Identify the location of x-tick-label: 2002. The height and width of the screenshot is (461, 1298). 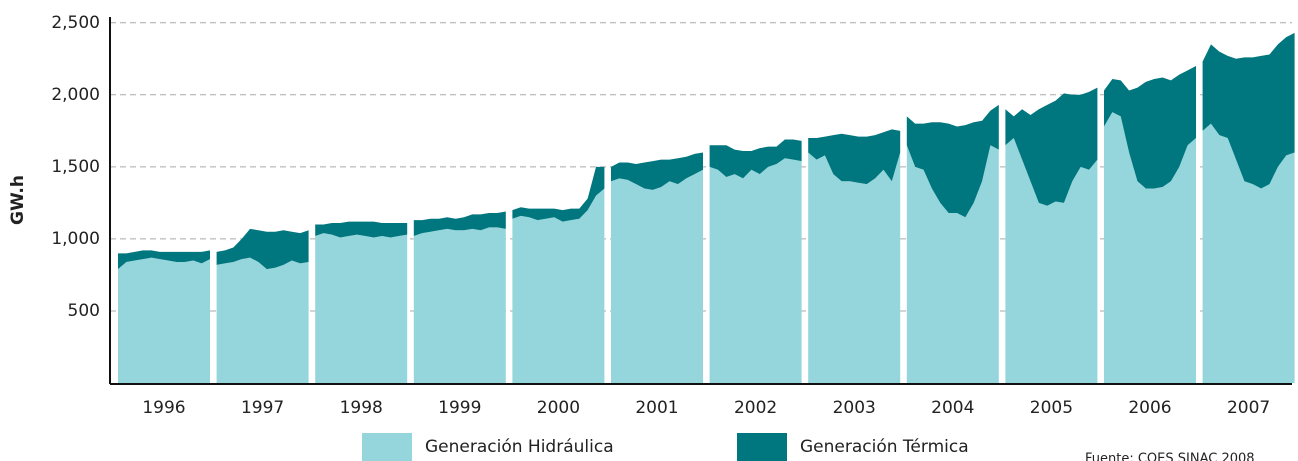
(755, 408).